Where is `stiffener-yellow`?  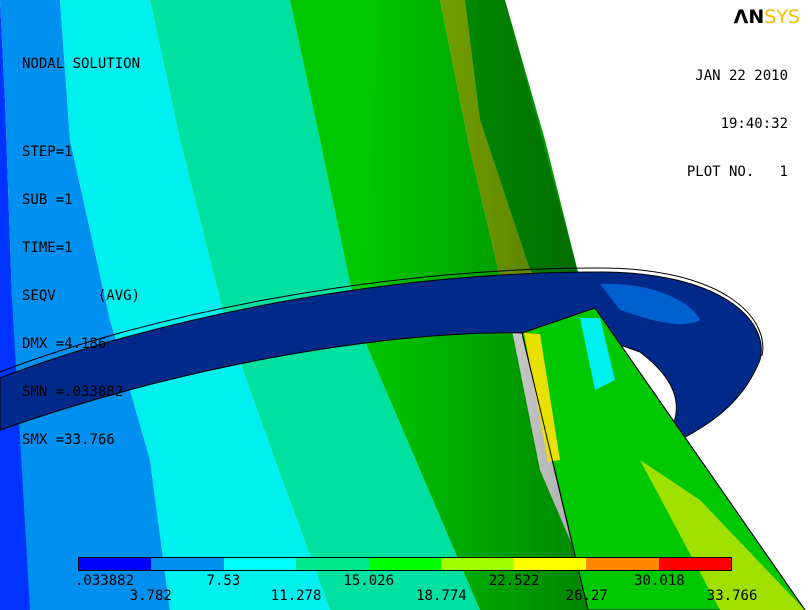 stiffener-yellow is located at coordinates (542, 397).